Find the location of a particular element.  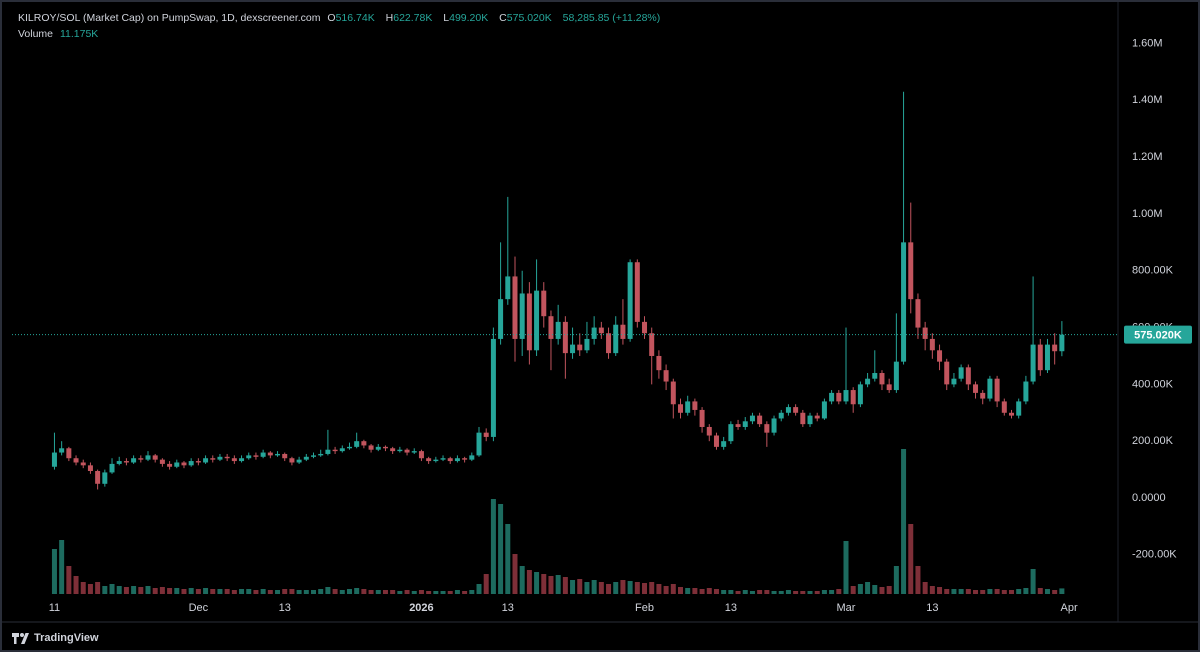

ohlc-key: O is located at coordinates (331, 18).